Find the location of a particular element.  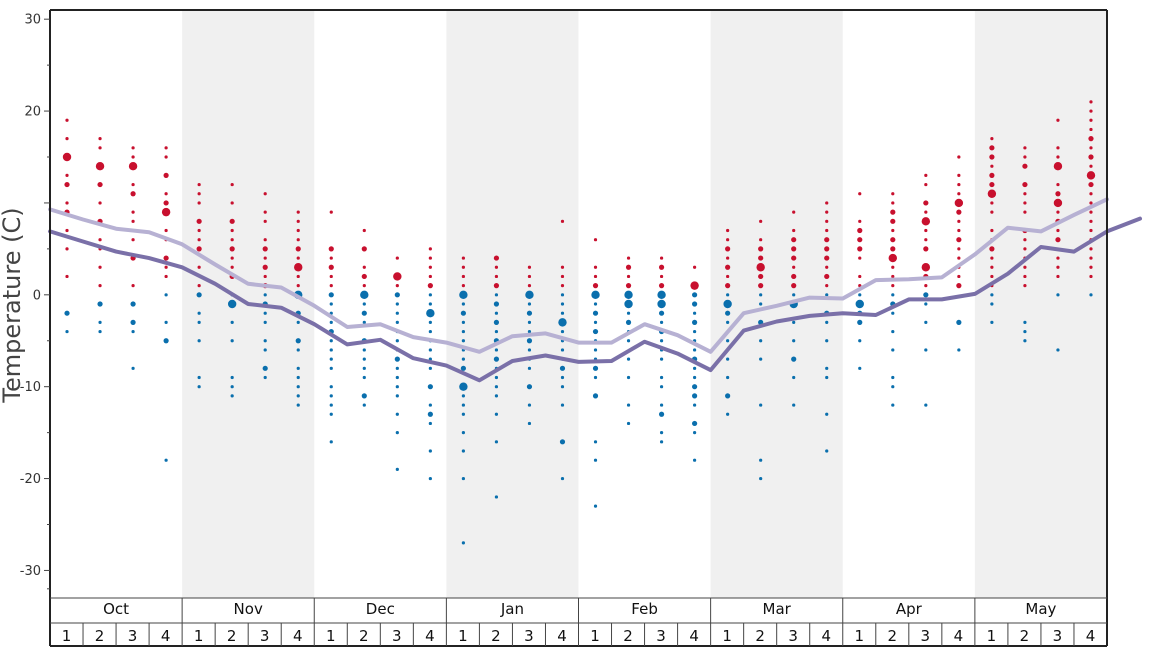

week-label: 2 is located at coordinates (364, 636).